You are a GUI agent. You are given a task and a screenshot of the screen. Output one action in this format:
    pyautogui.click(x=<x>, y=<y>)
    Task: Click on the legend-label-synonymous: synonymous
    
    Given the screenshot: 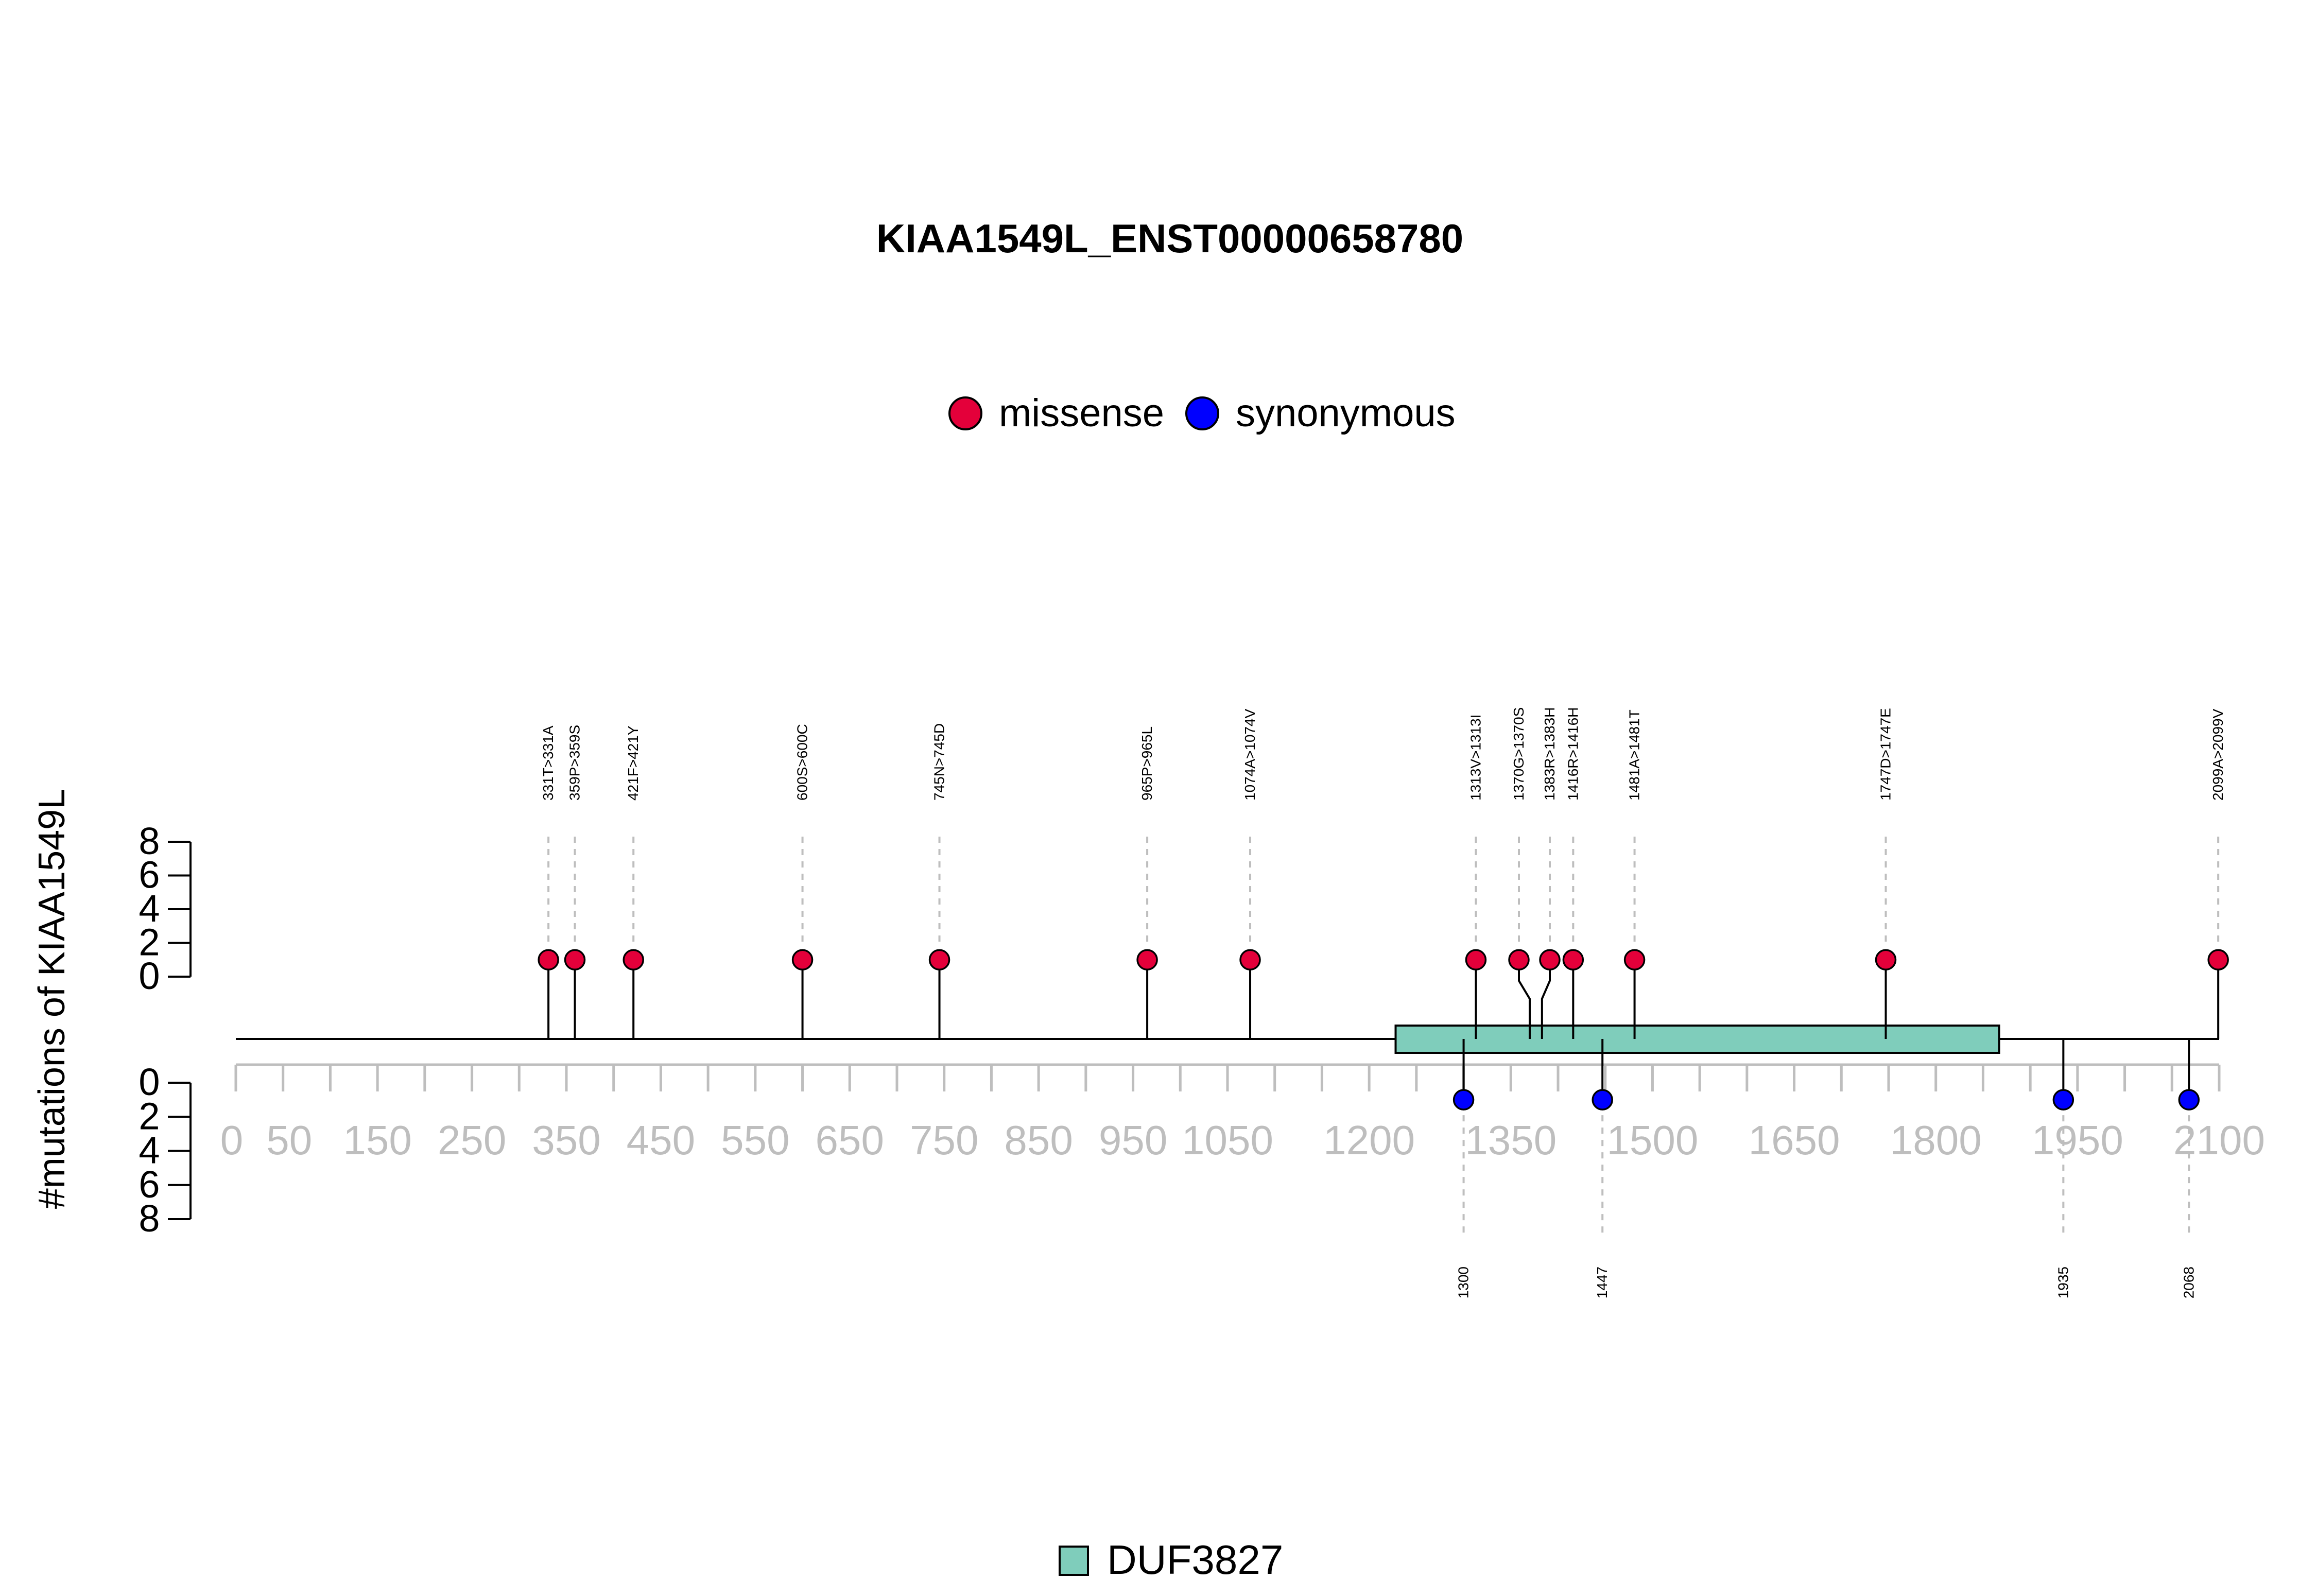 What is the action you would take?
    pyautogui.click(x=1346, y=413)
    